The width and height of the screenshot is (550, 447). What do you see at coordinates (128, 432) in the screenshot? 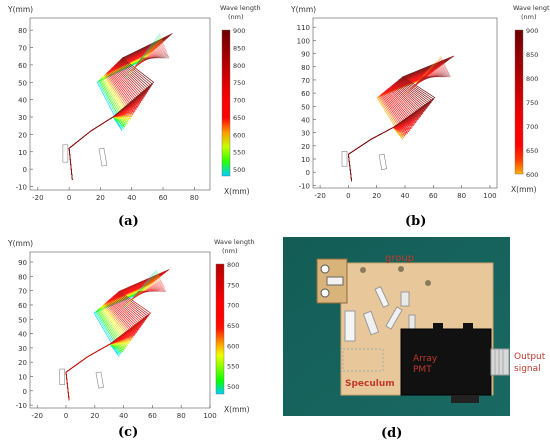
I see `panel-caption-c: (c)` at bounding box center [128, 432].